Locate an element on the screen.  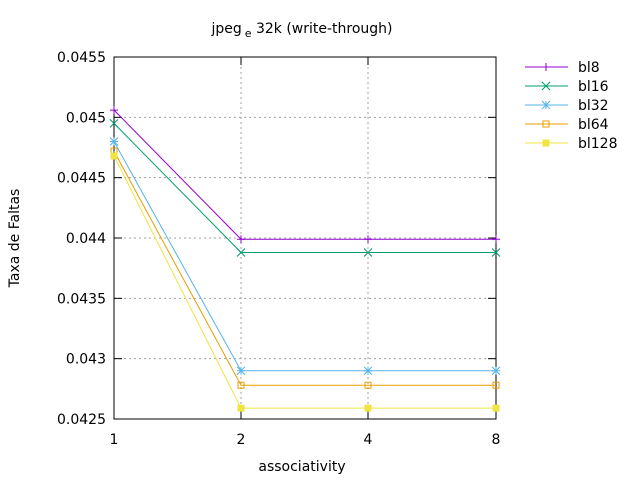
y-axis-label: Taxa de Faltas is located at coordinates (15, 239).